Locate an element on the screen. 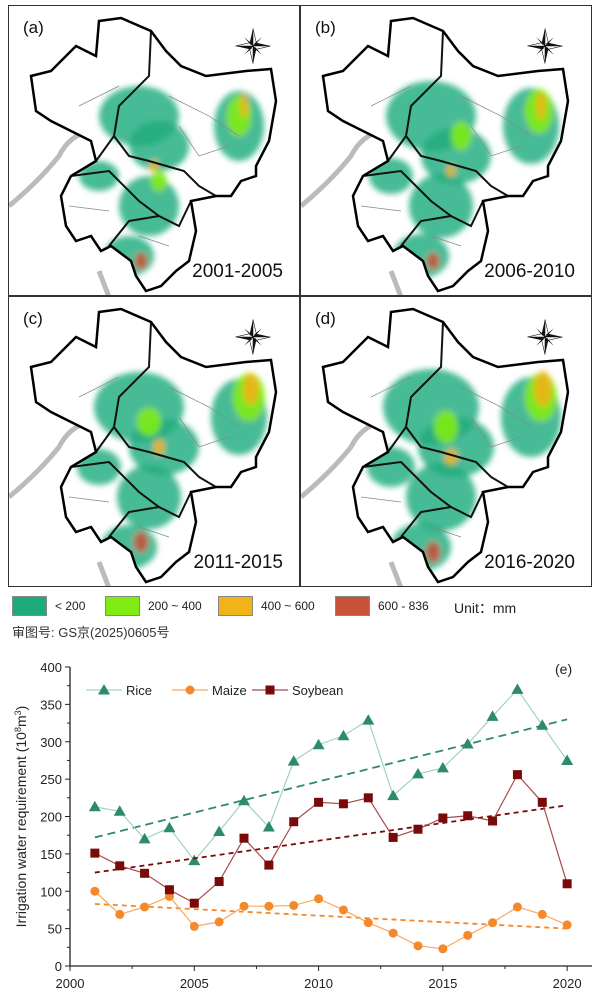 This screenshot has width=600, height=1000. irrigation-raster is located at coordinates (172, 470).